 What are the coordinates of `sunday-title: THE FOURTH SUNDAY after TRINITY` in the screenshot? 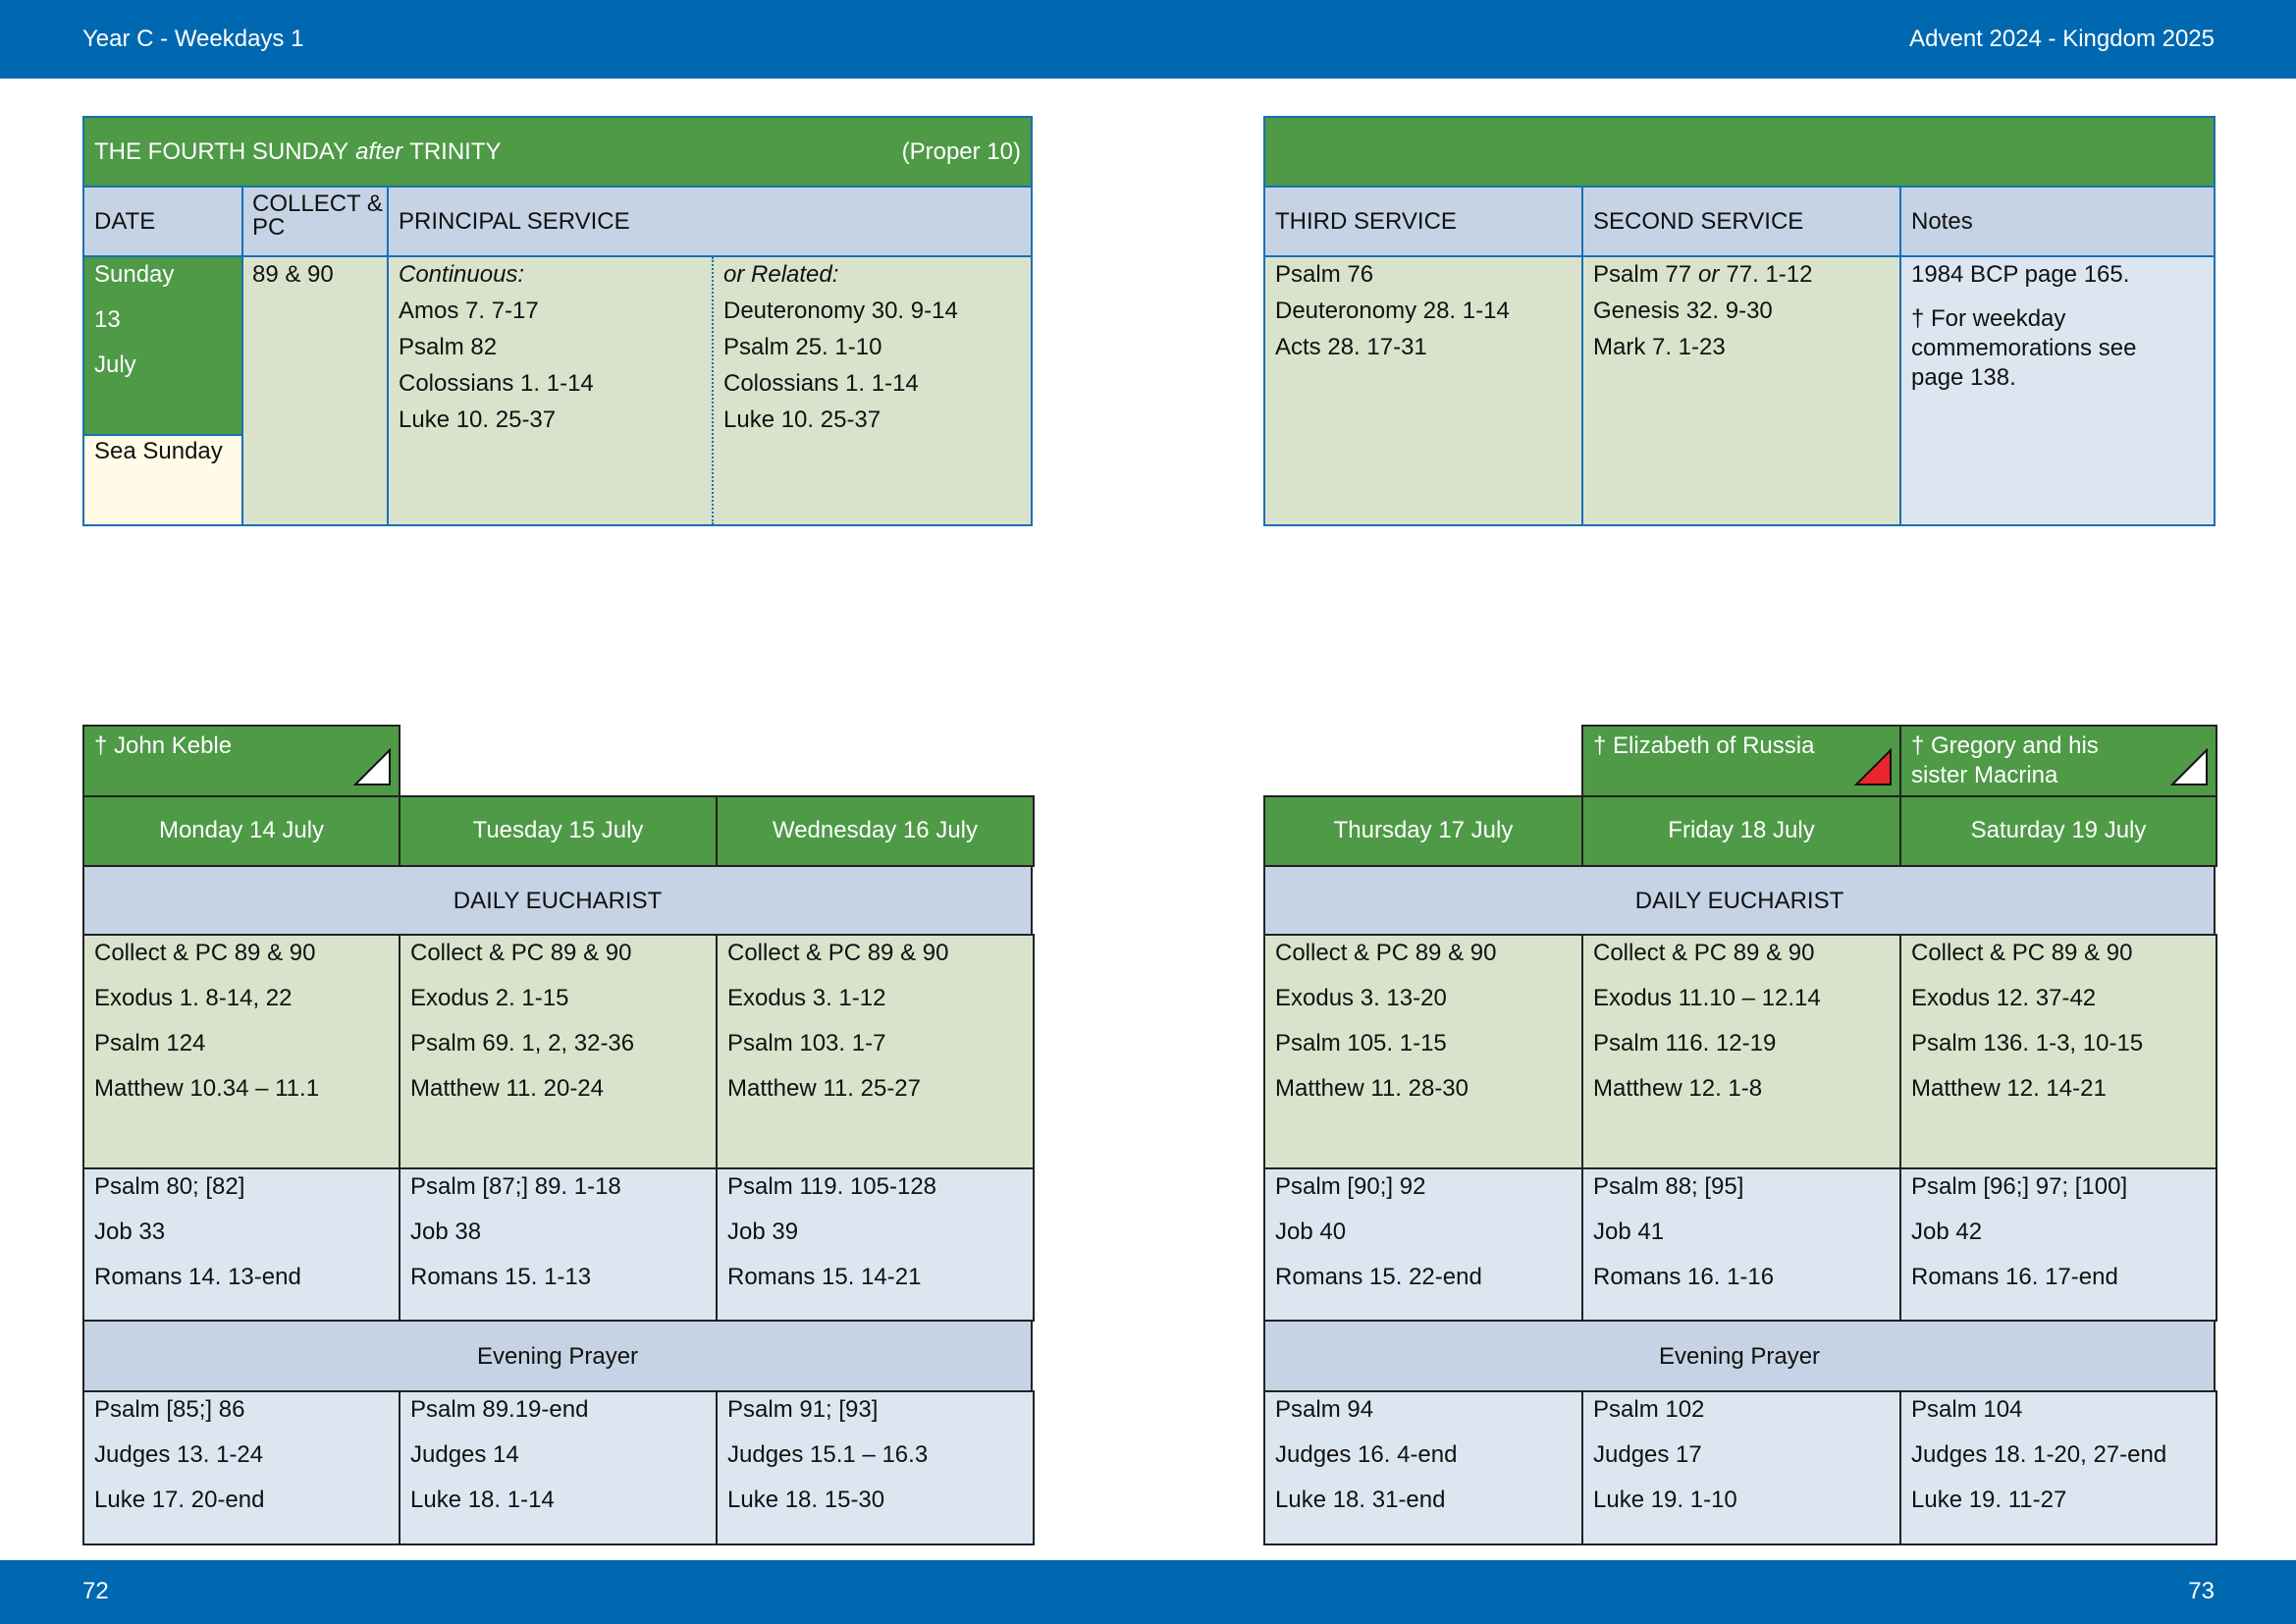 It's located at (298, 152).